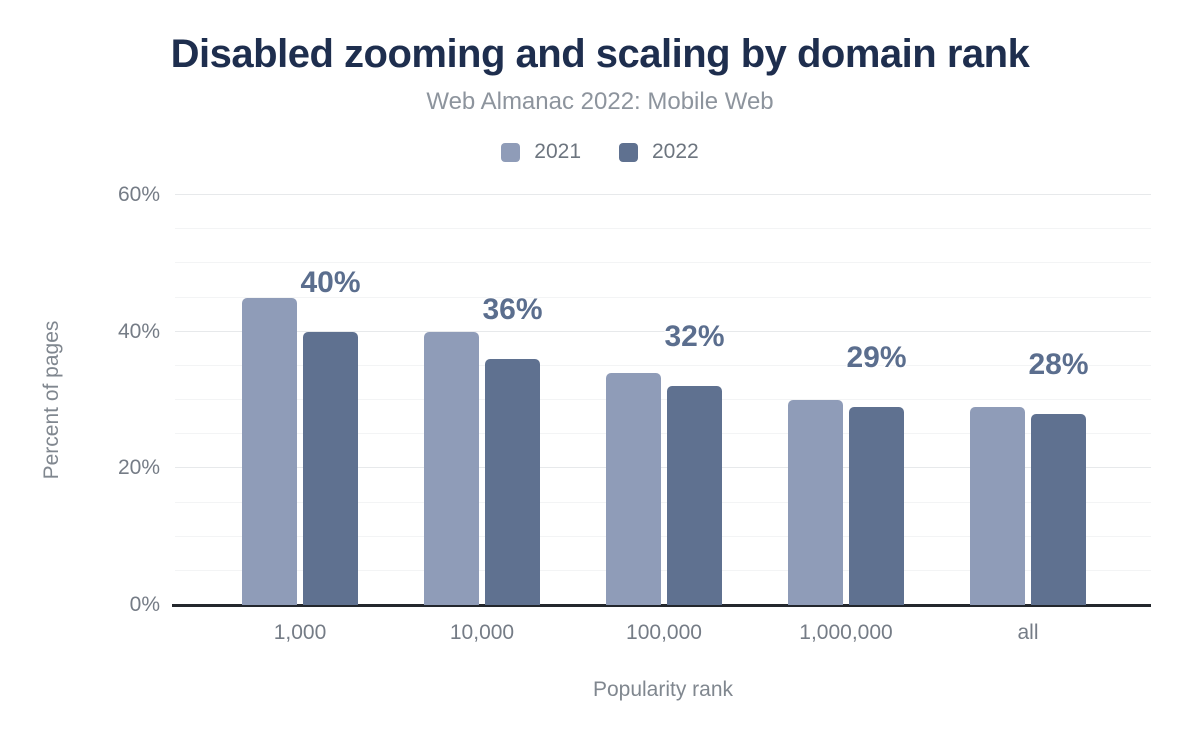  Describe the element at coordinates (661, 605) in the screenshot. I see `x-axis-line` at that location.